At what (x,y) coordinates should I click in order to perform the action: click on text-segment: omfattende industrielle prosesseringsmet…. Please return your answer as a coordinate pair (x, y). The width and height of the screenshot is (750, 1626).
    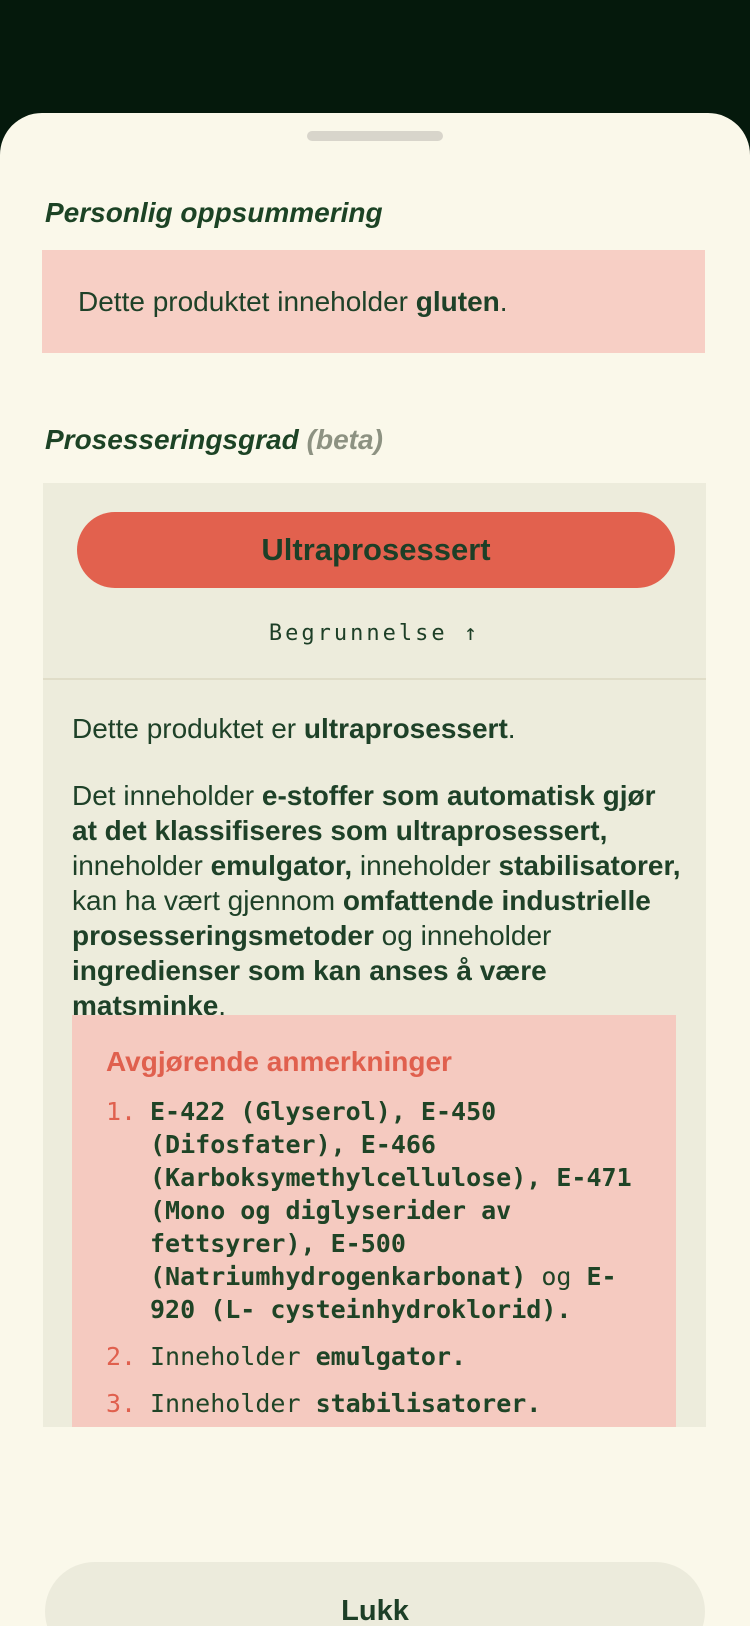
    Looking at the image, I should click on (361, 918).